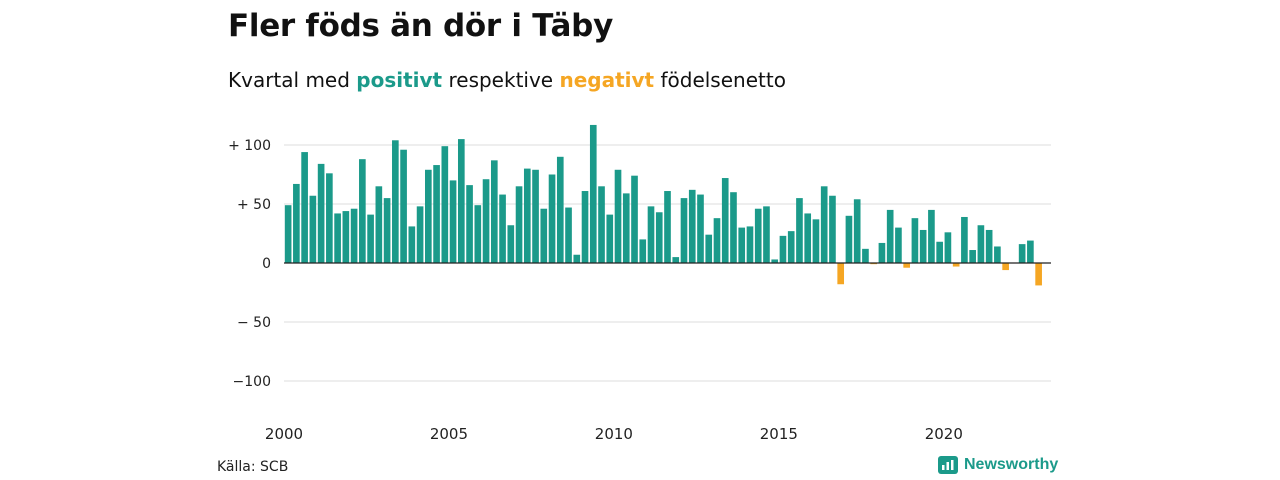 Image resolution: width=1280 pixels, height=480 pixels. Describe the element at coordinates (720, 80) in the screenshot. I see `subtitle-suffix: födelsenetto` at that location.